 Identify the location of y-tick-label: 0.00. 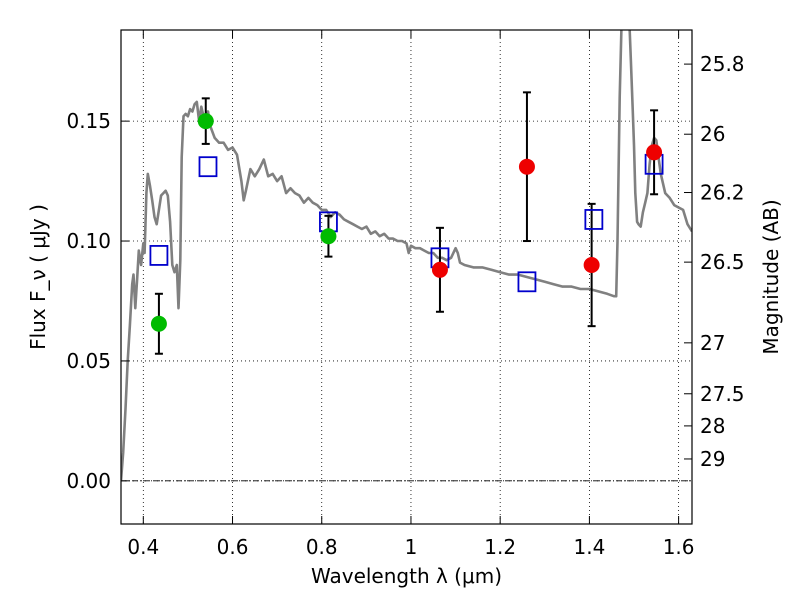
(88, 481).